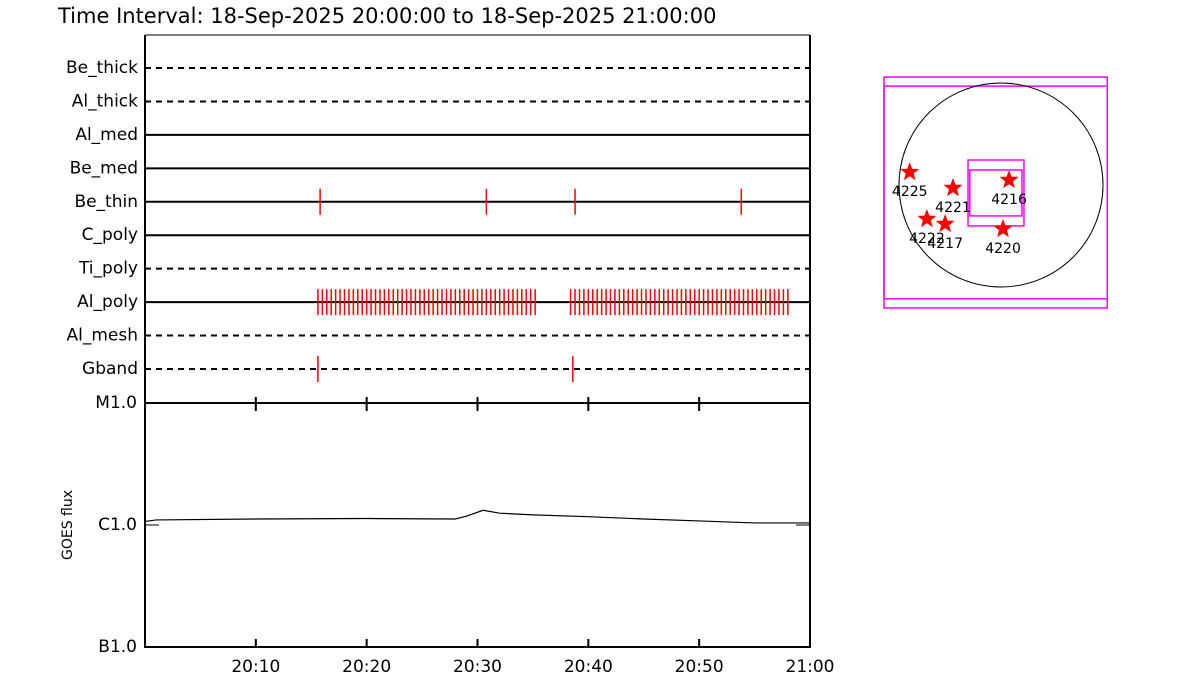 This screenshot has height=700, width=1200. What do you see at coordinates (105, 101) in the screenshot?
I see `filter-label: Al_thick` at bounding box center [105, 101].